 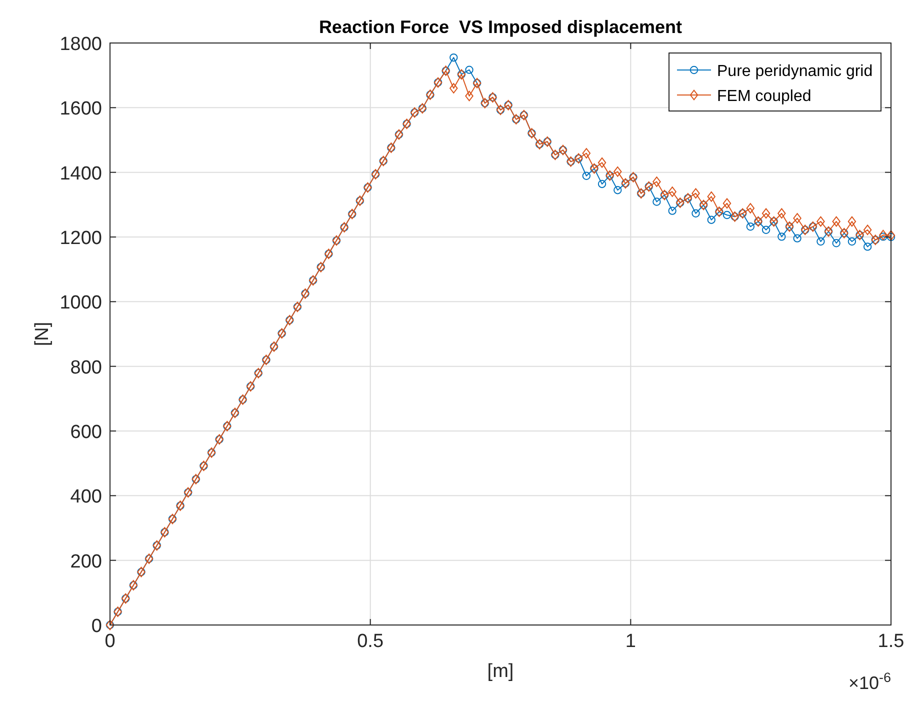 I want to click on x-tick-label: 1.5, so click(x=891, y=641).